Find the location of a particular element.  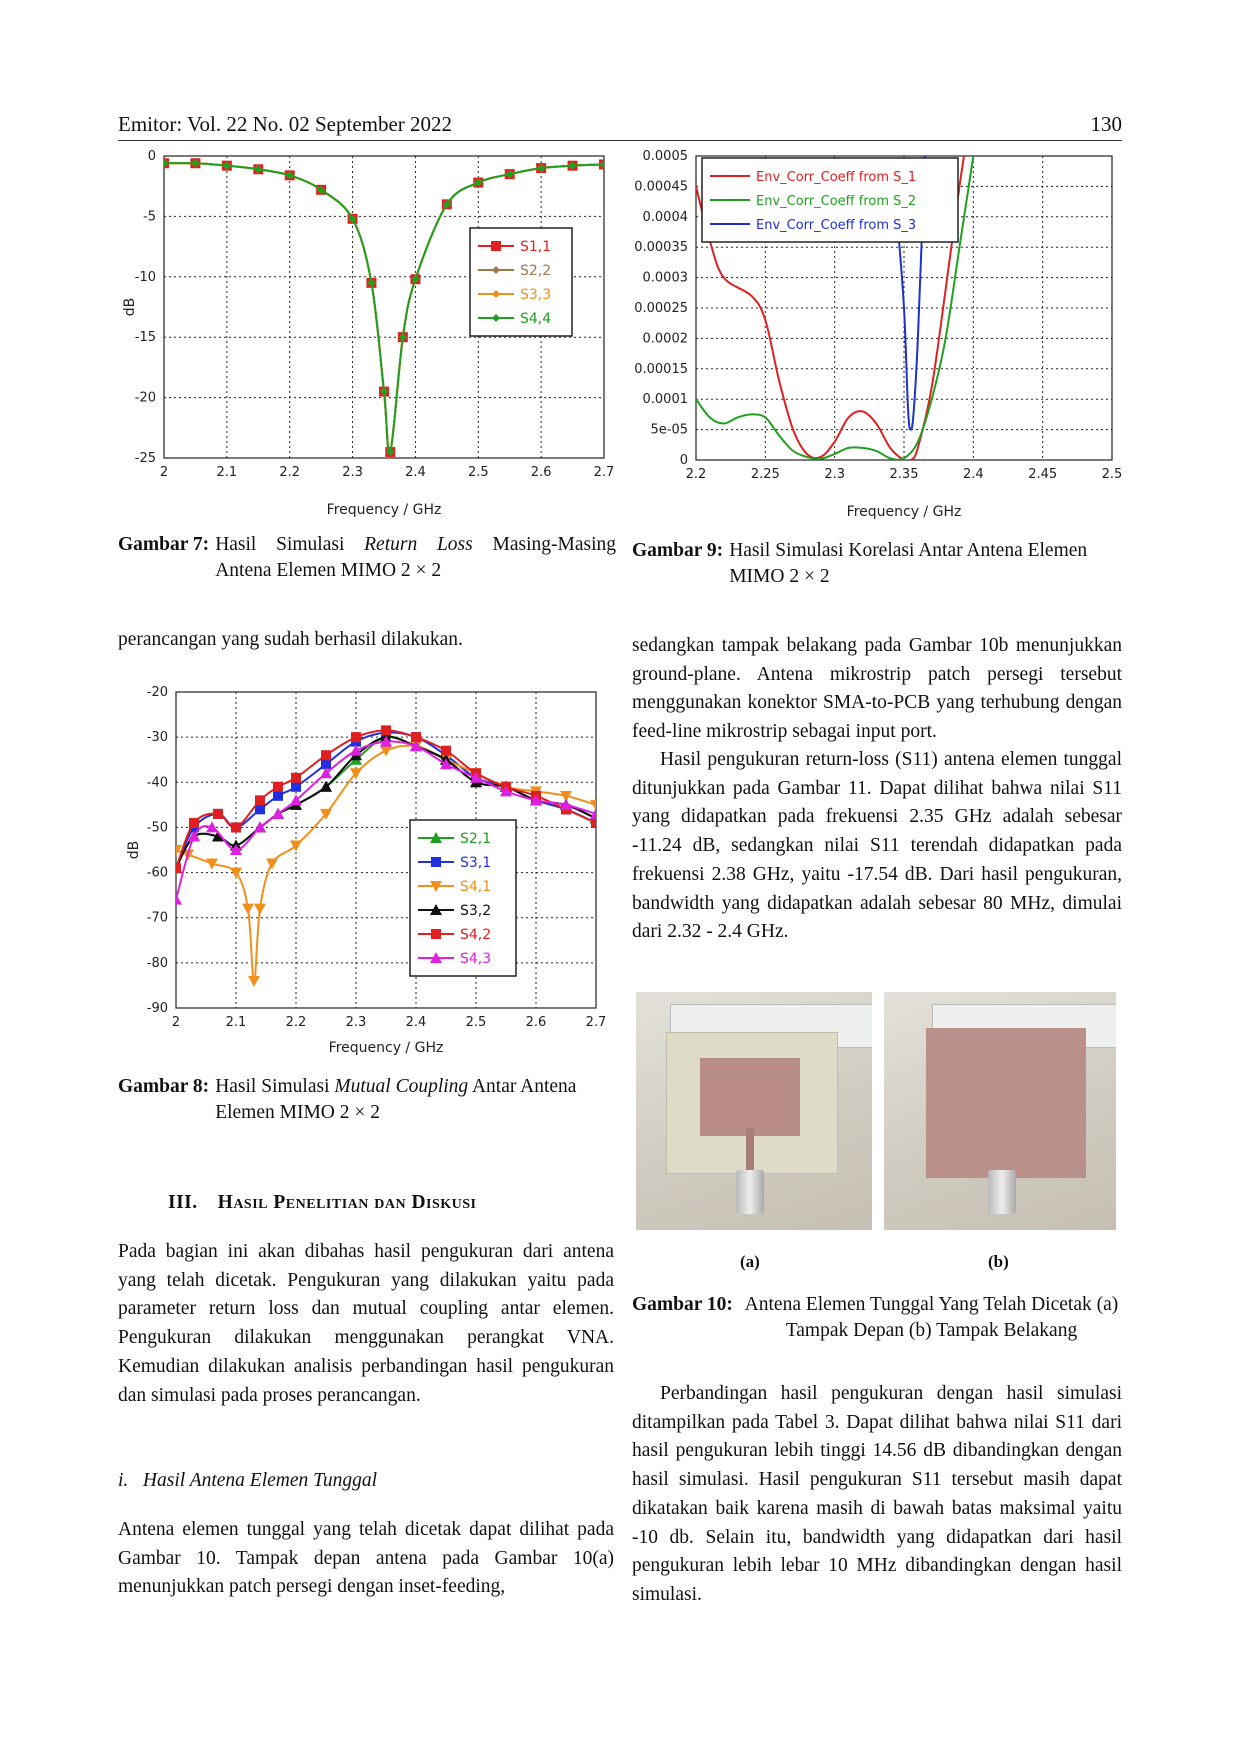

y-tick-label: 0.0004 is located at coordinates (666, 217).